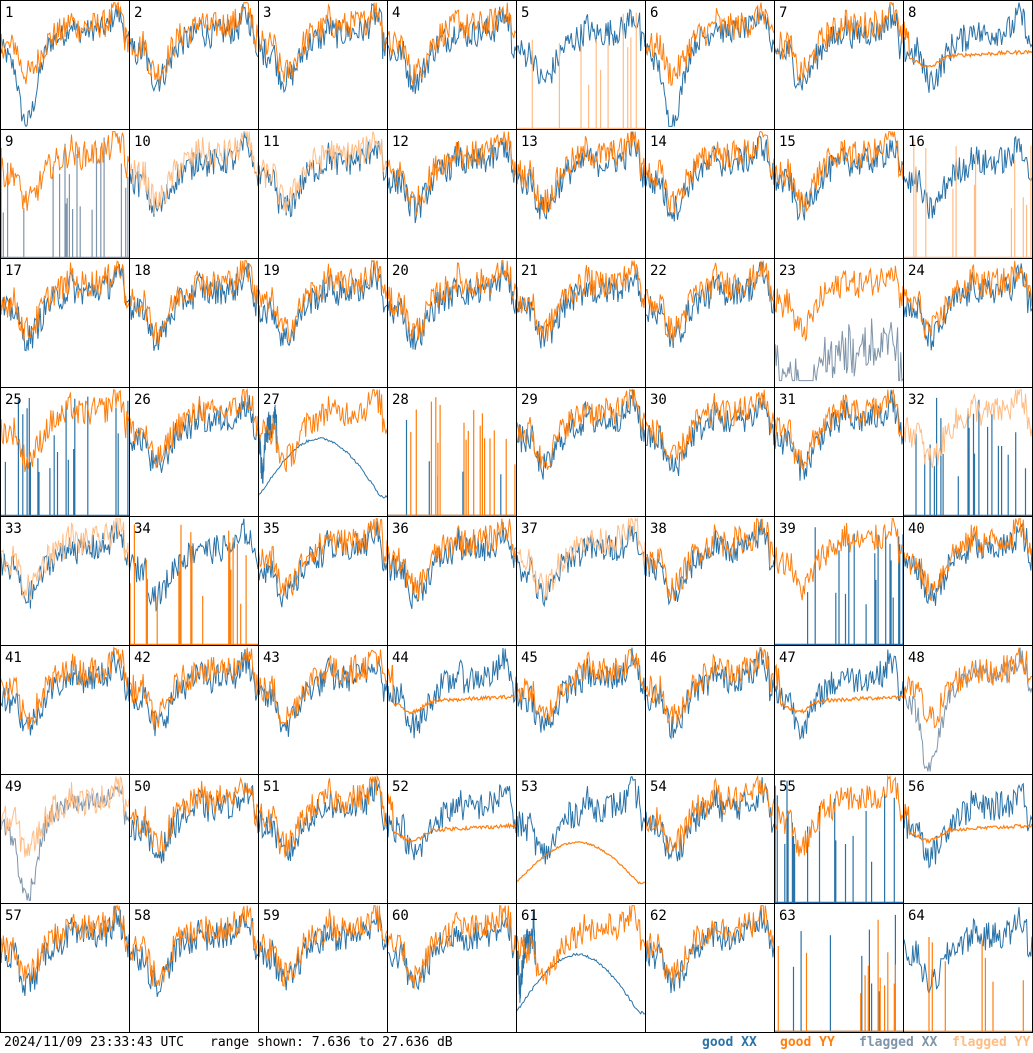  Describe the element at coordinates (13, 271) in the screenshot. I see `panel-label: 17` at that location.